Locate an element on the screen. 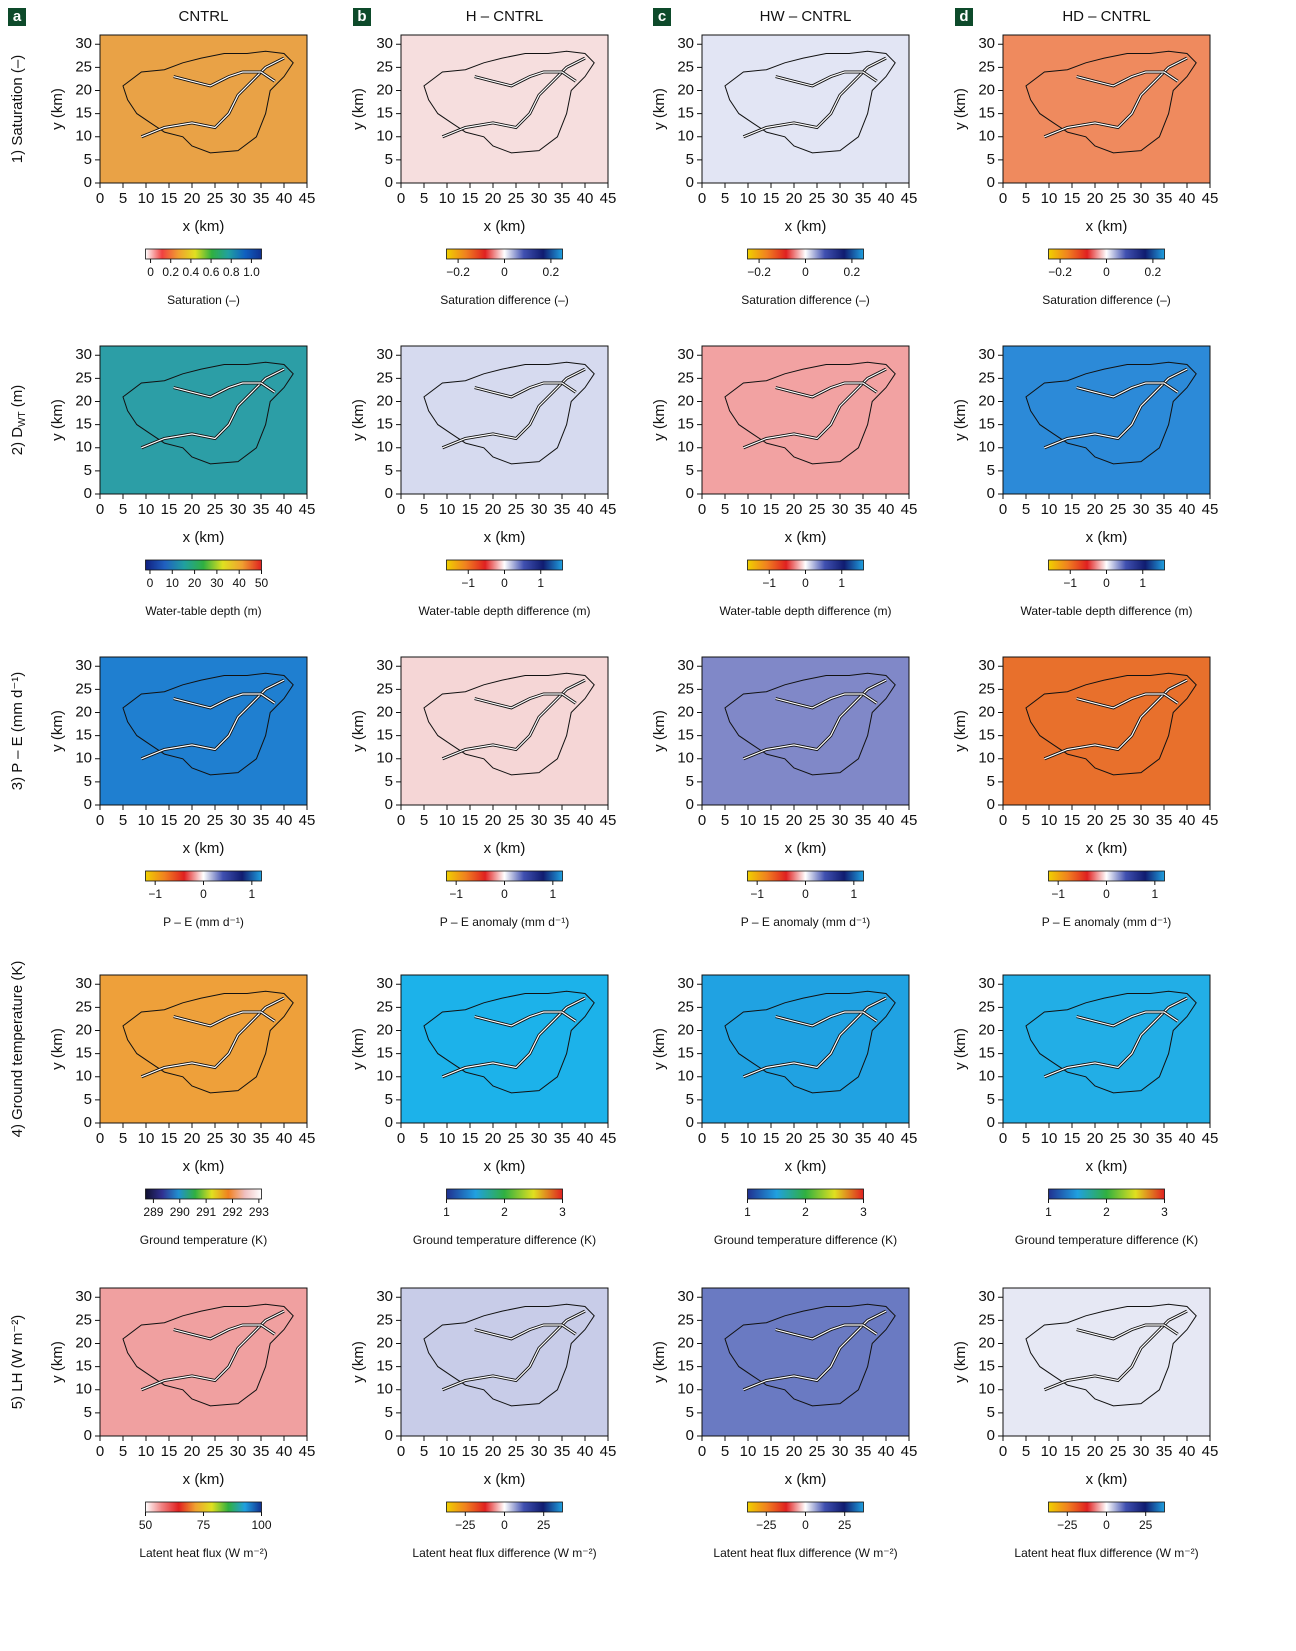  x-tick-label: 45 is located at coordinates (1210, 1138).